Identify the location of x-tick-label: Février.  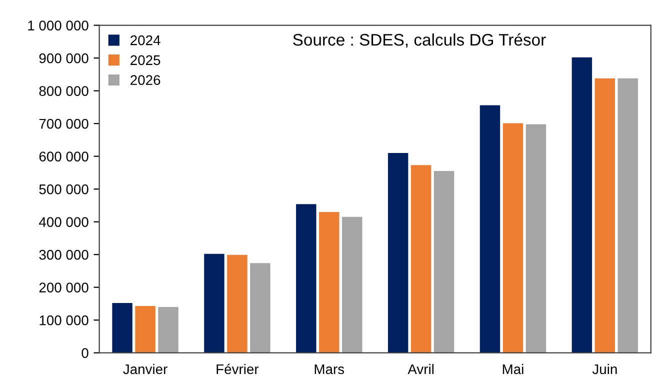
(237, 369).